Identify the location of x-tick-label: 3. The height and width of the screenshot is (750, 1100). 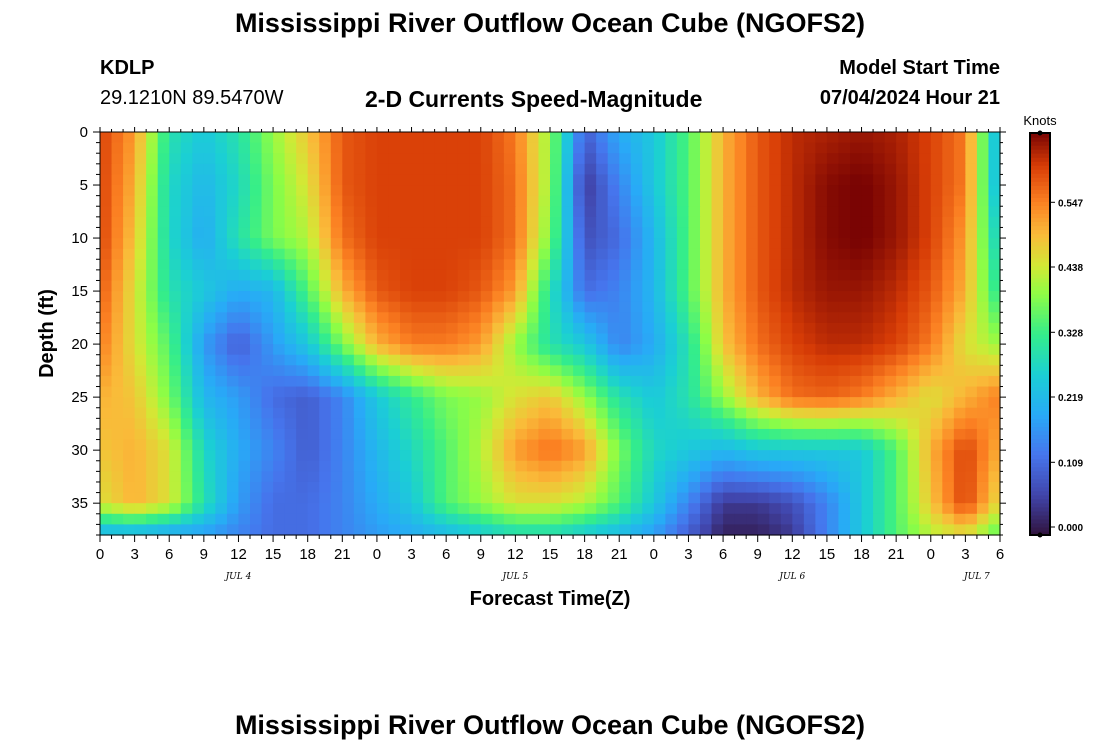
(134, 554).